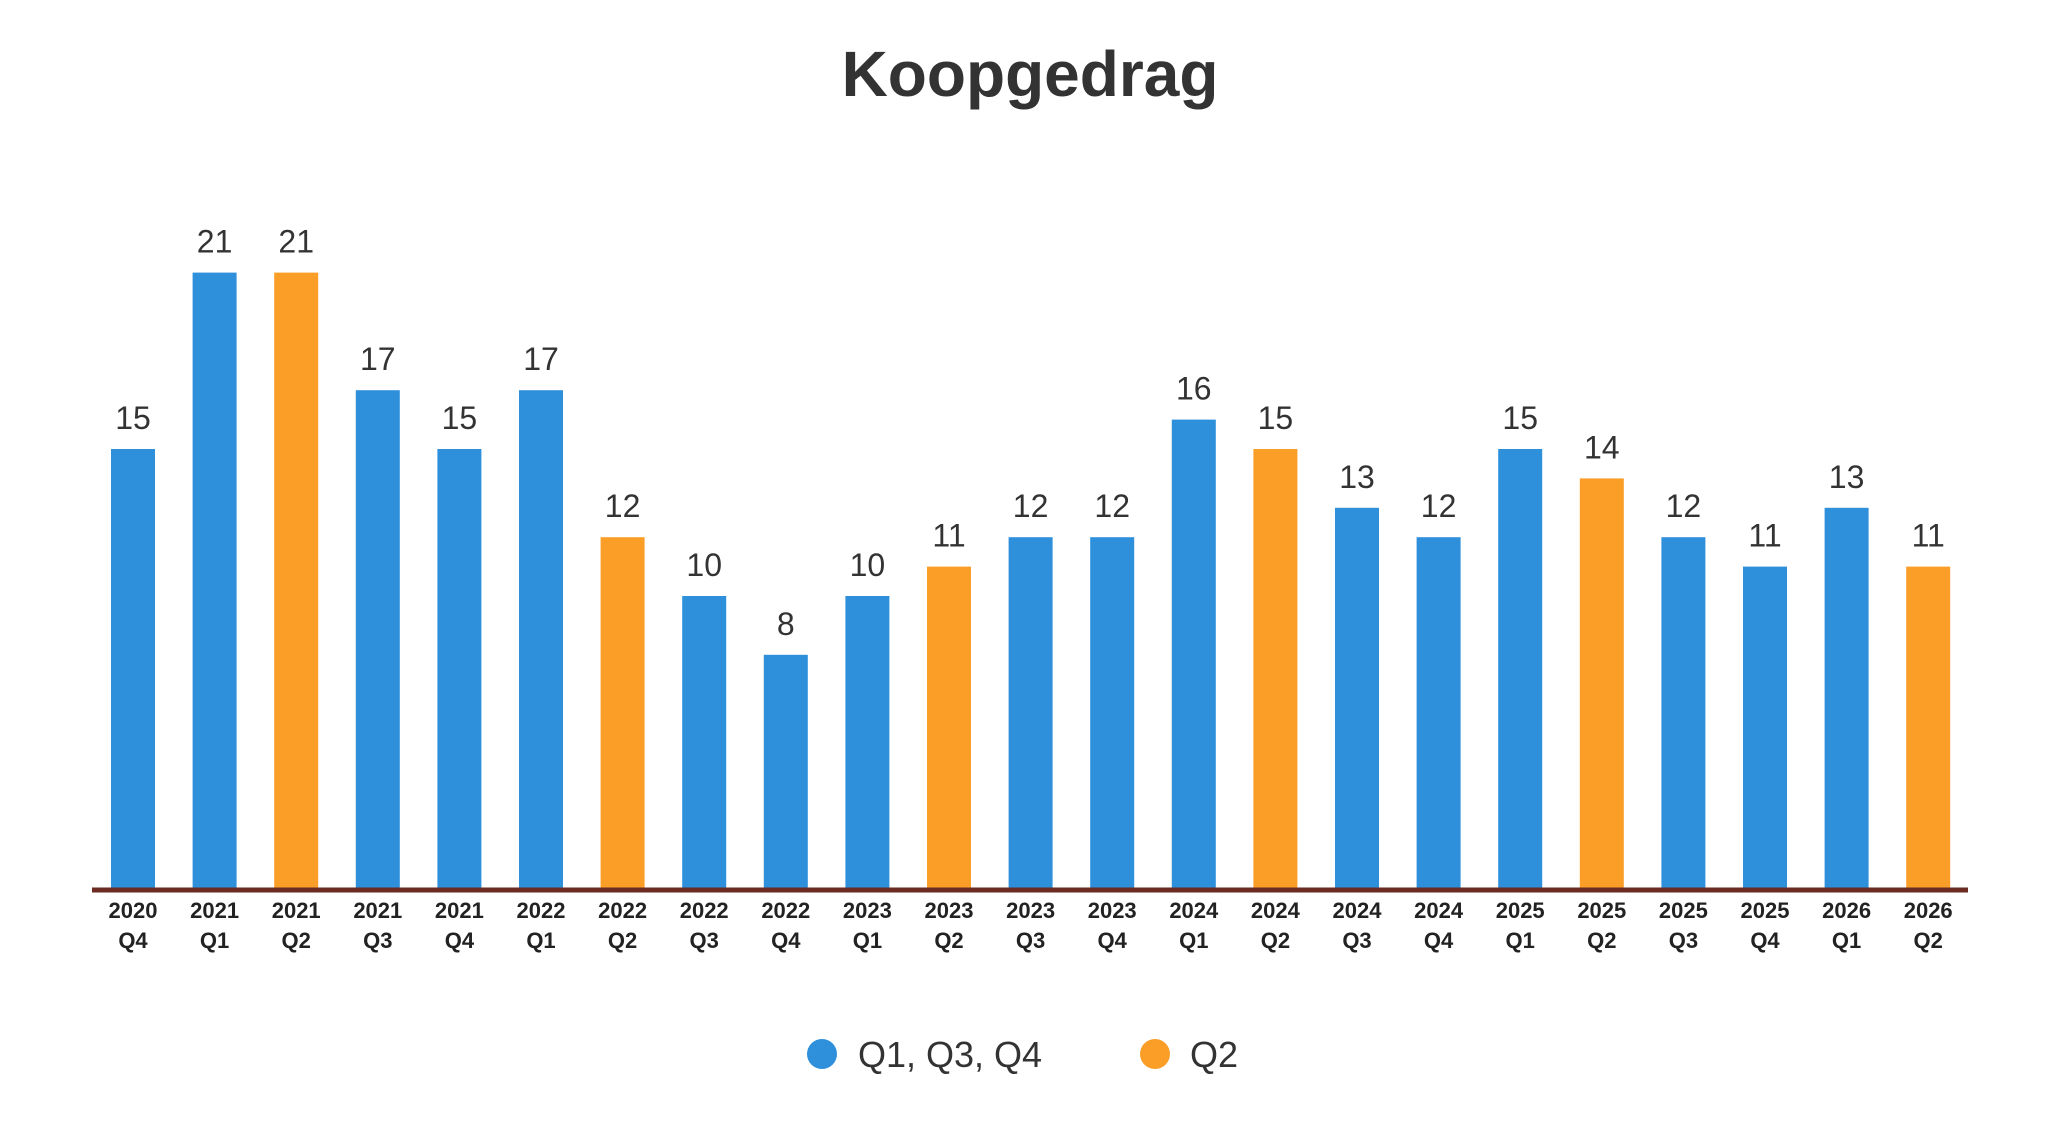  I want to click on data-label-2022-Q2: 12, so click(623, 506).